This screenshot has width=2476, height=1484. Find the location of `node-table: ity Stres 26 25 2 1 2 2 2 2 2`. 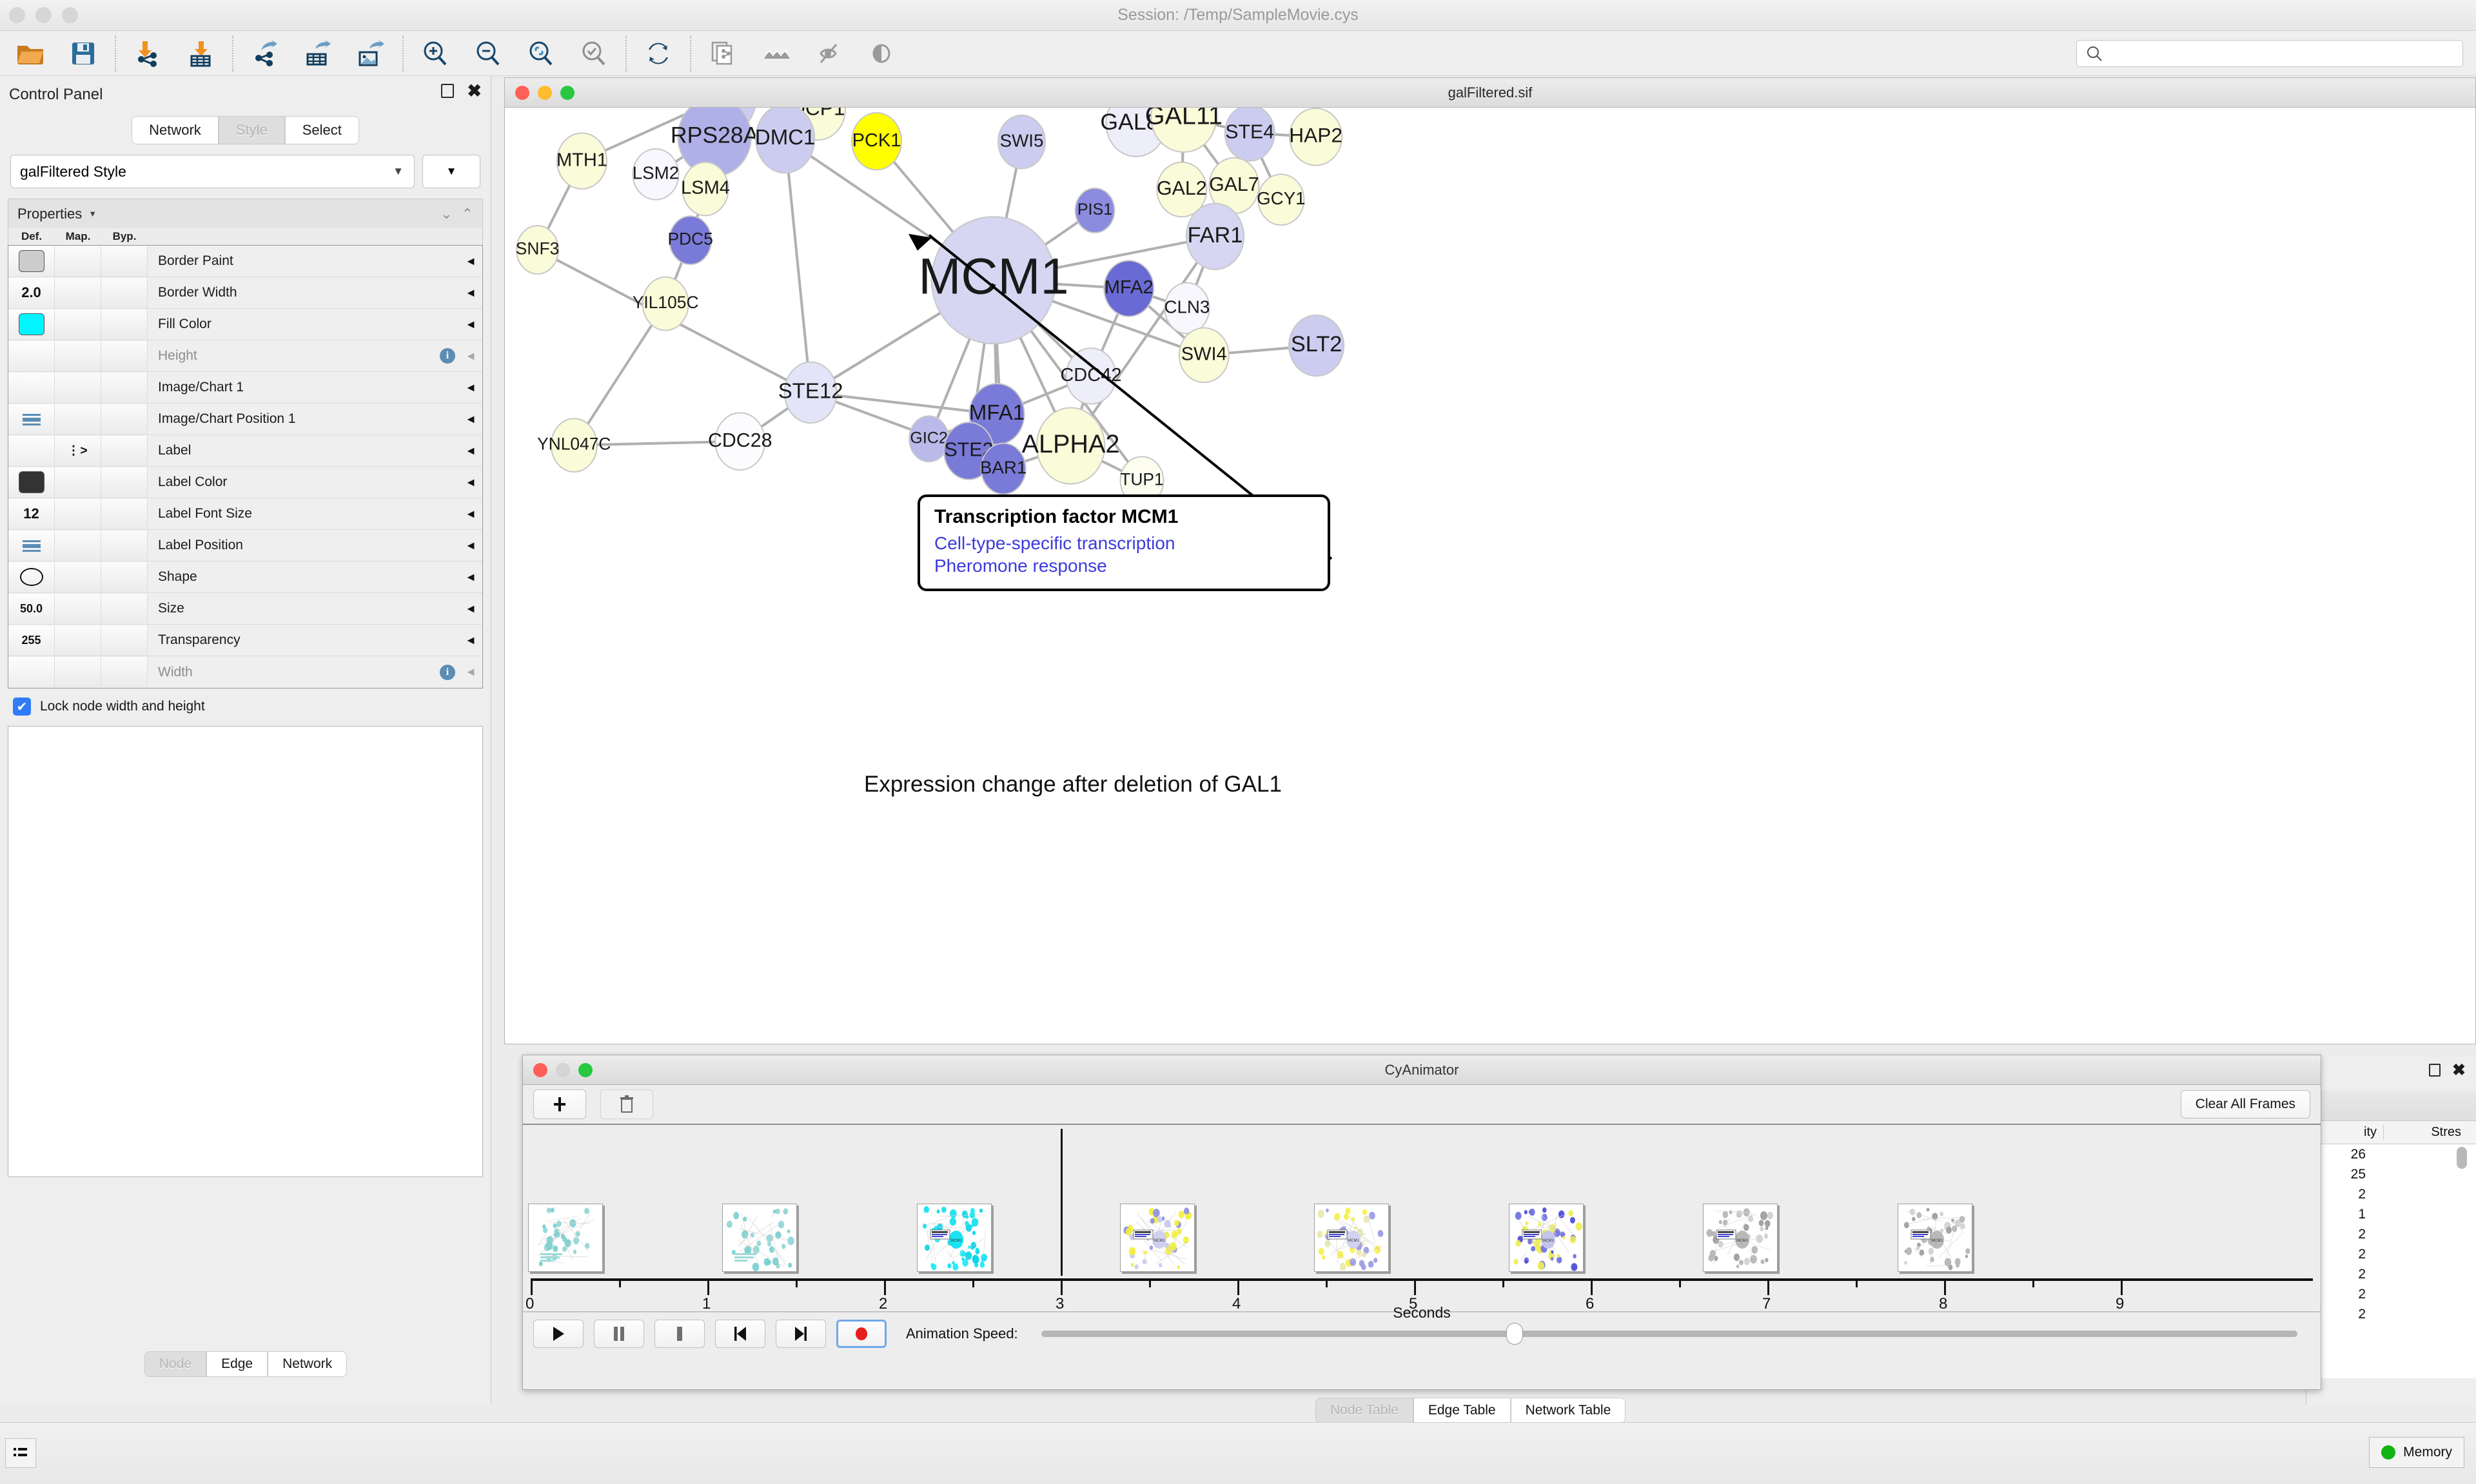

node-table: ity Stres 26 25 2 1 2 2 2 2 2 is located at coordinates (2391, 1249).